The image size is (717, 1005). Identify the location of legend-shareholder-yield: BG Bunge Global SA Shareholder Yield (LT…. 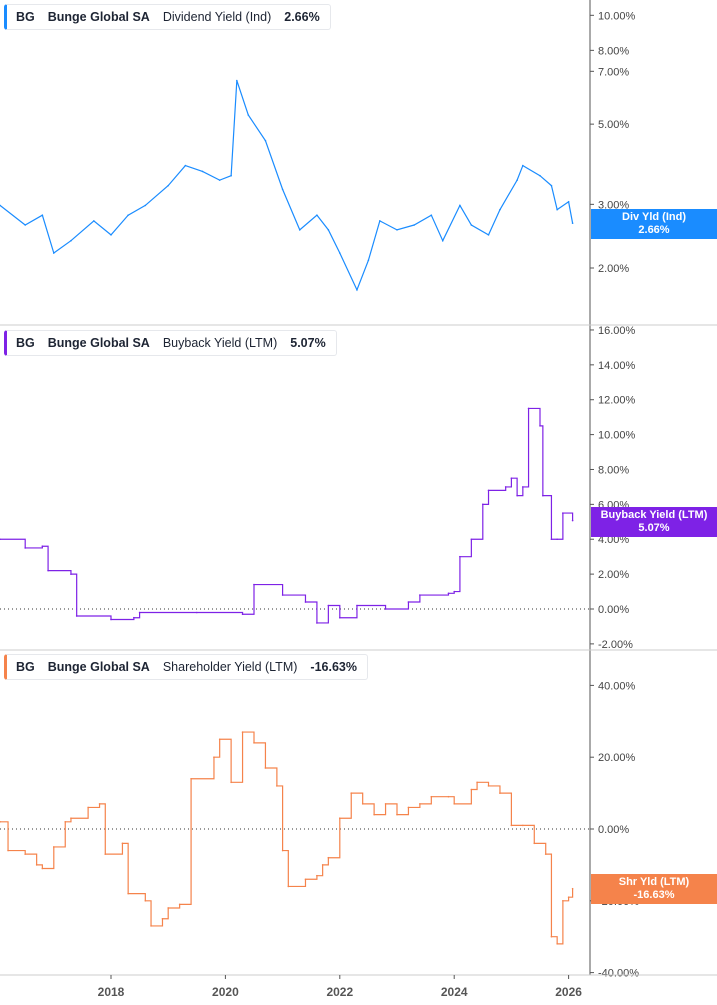
(186, 667).